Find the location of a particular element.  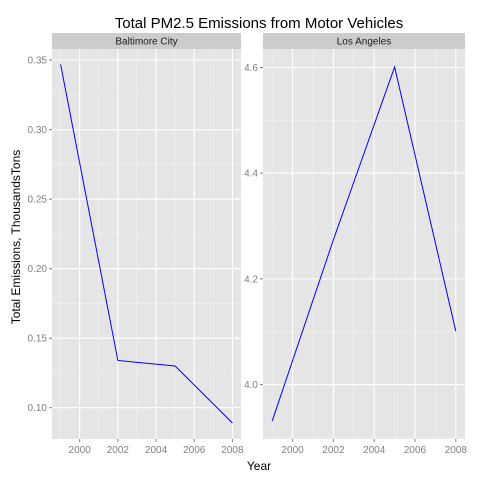

facet-strip-label: Los Angeles is located at coordinates (364, 42).